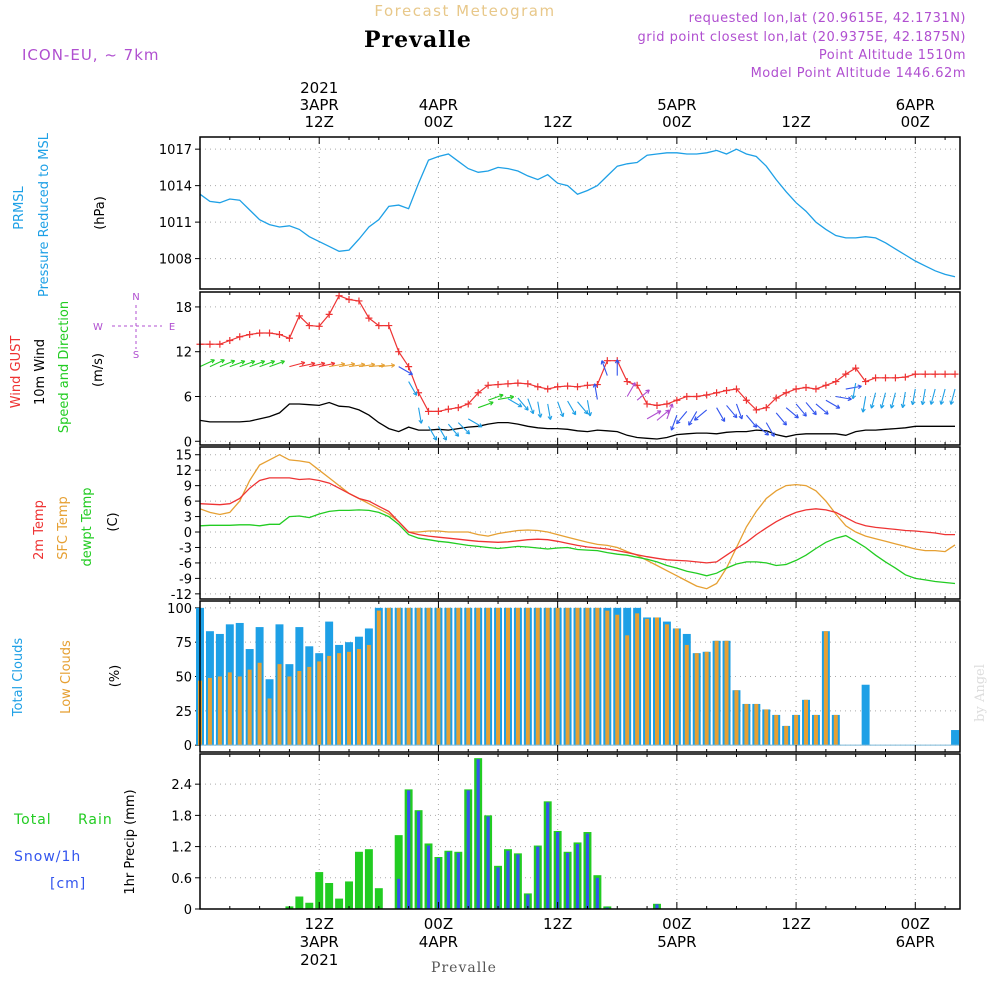  I want to click on y-tick-label: 1008, so click(175, 260).